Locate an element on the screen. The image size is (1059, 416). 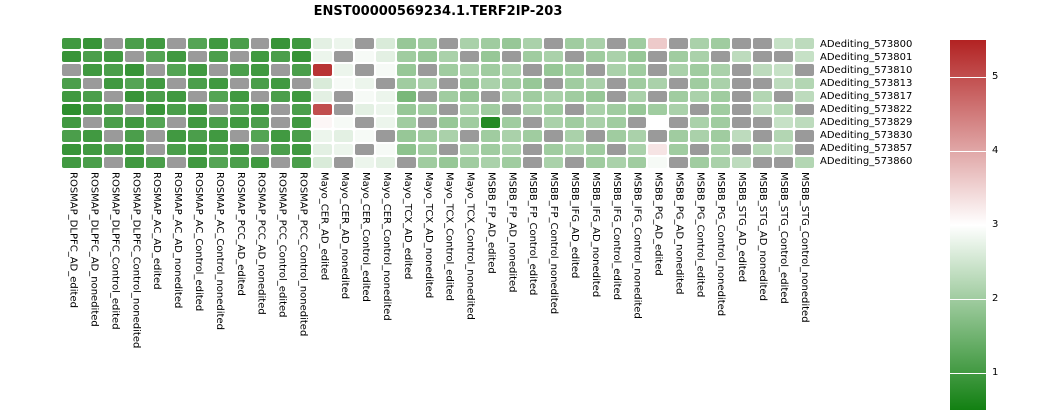
column-label-slot: MSBB_FP_Control_edited is located at coordinates (532, 260).